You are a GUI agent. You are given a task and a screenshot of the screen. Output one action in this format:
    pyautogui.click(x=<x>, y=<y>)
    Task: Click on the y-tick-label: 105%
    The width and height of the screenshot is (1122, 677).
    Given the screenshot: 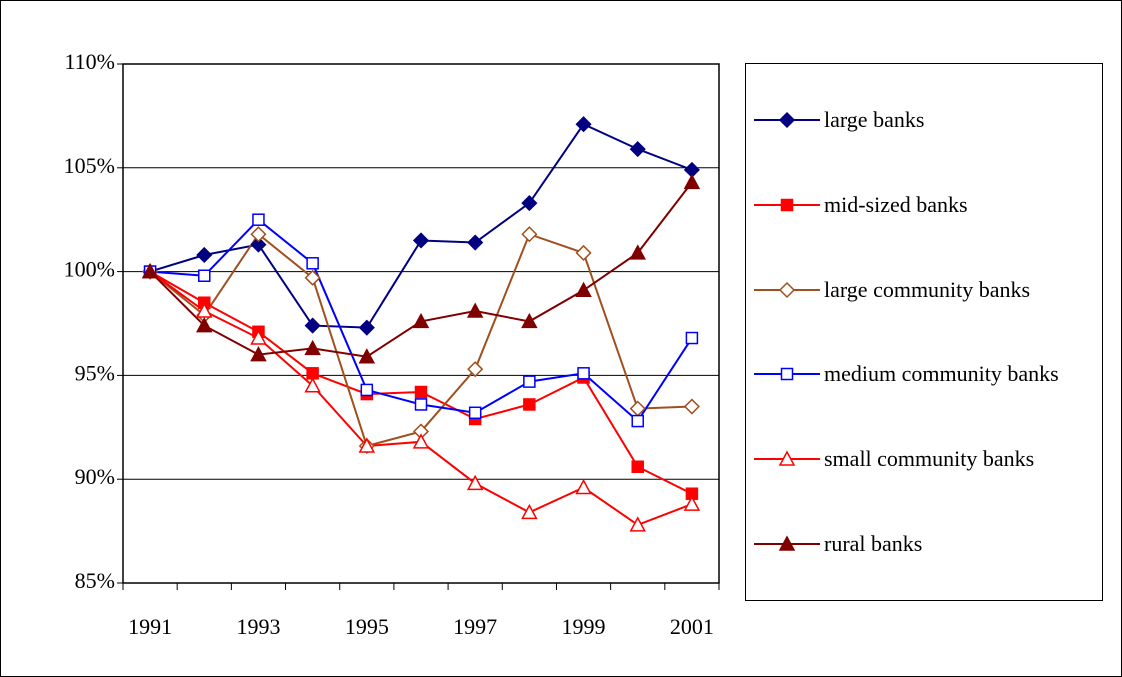 What is the action you would take?
    pyautogui.click(x=89, y=165)
    